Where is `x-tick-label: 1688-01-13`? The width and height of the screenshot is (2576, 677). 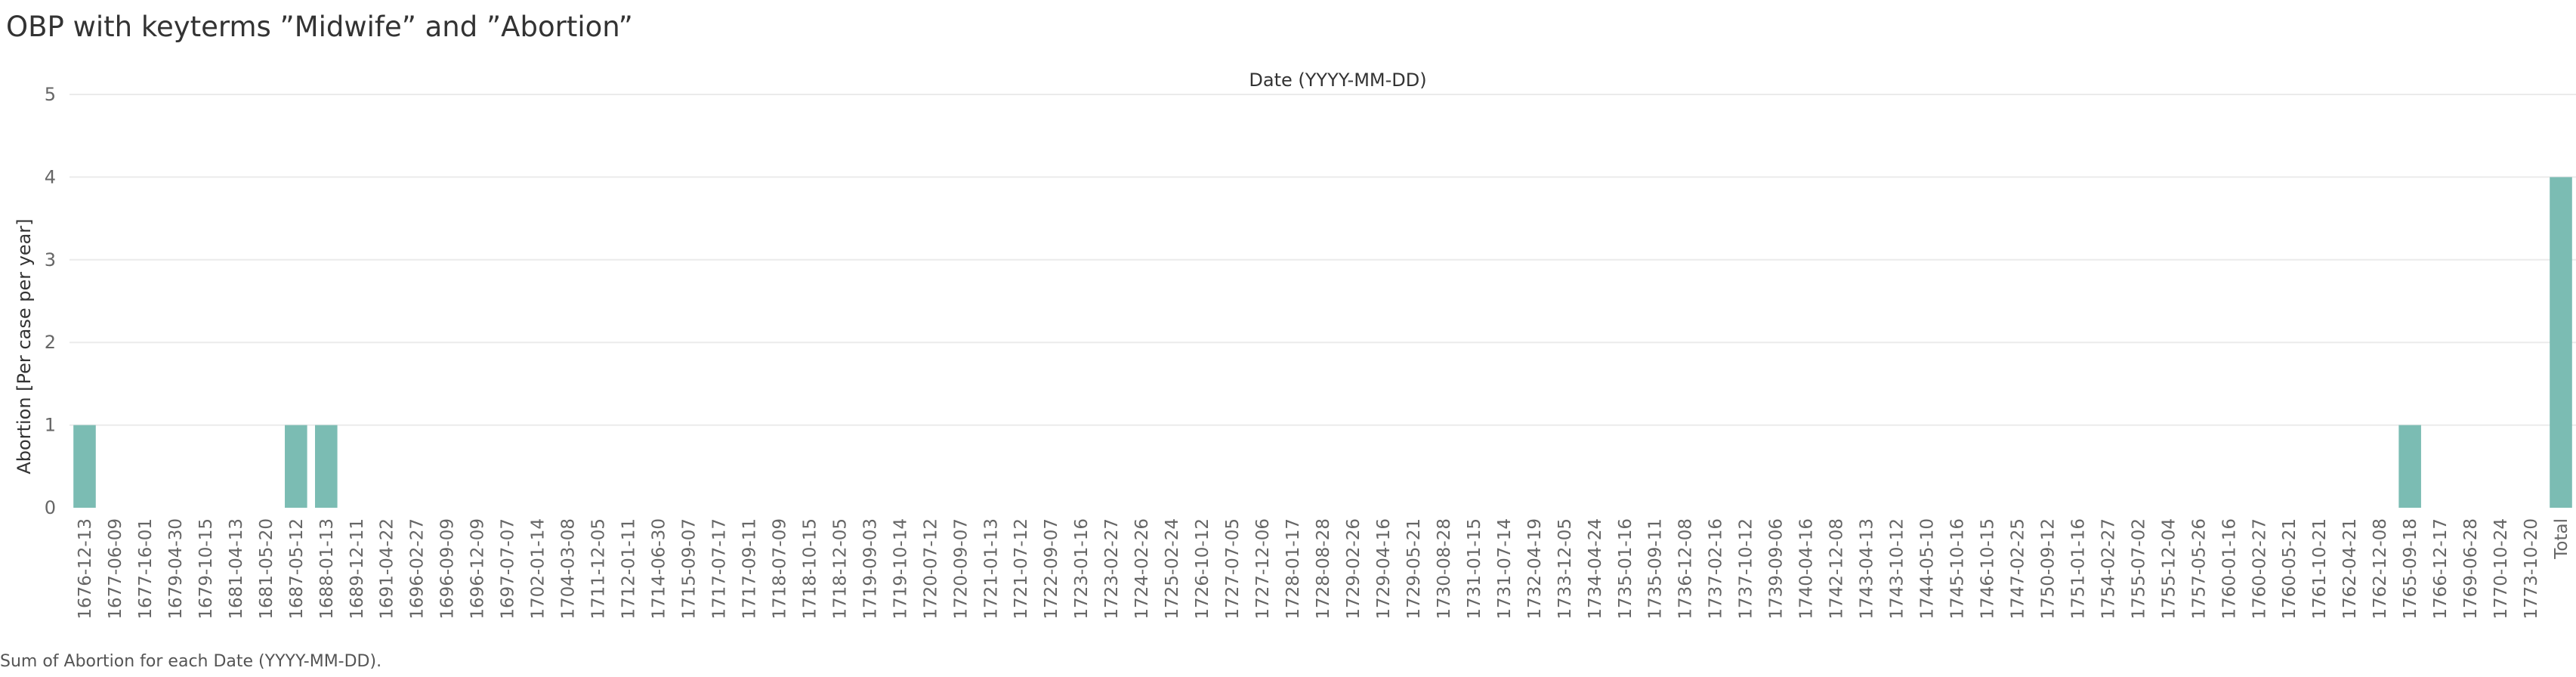 x-tick-label: 1688-01-13 is located at coordinates (327, 569).